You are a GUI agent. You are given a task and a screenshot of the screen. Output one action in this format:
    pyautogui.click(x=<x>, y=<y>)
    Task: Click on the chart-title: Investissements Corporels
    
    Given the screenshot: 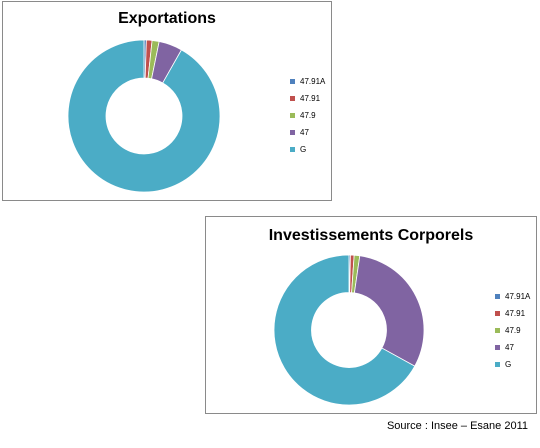 What is the action you would take?
    pyautogui.click(x=371, y=235)
    